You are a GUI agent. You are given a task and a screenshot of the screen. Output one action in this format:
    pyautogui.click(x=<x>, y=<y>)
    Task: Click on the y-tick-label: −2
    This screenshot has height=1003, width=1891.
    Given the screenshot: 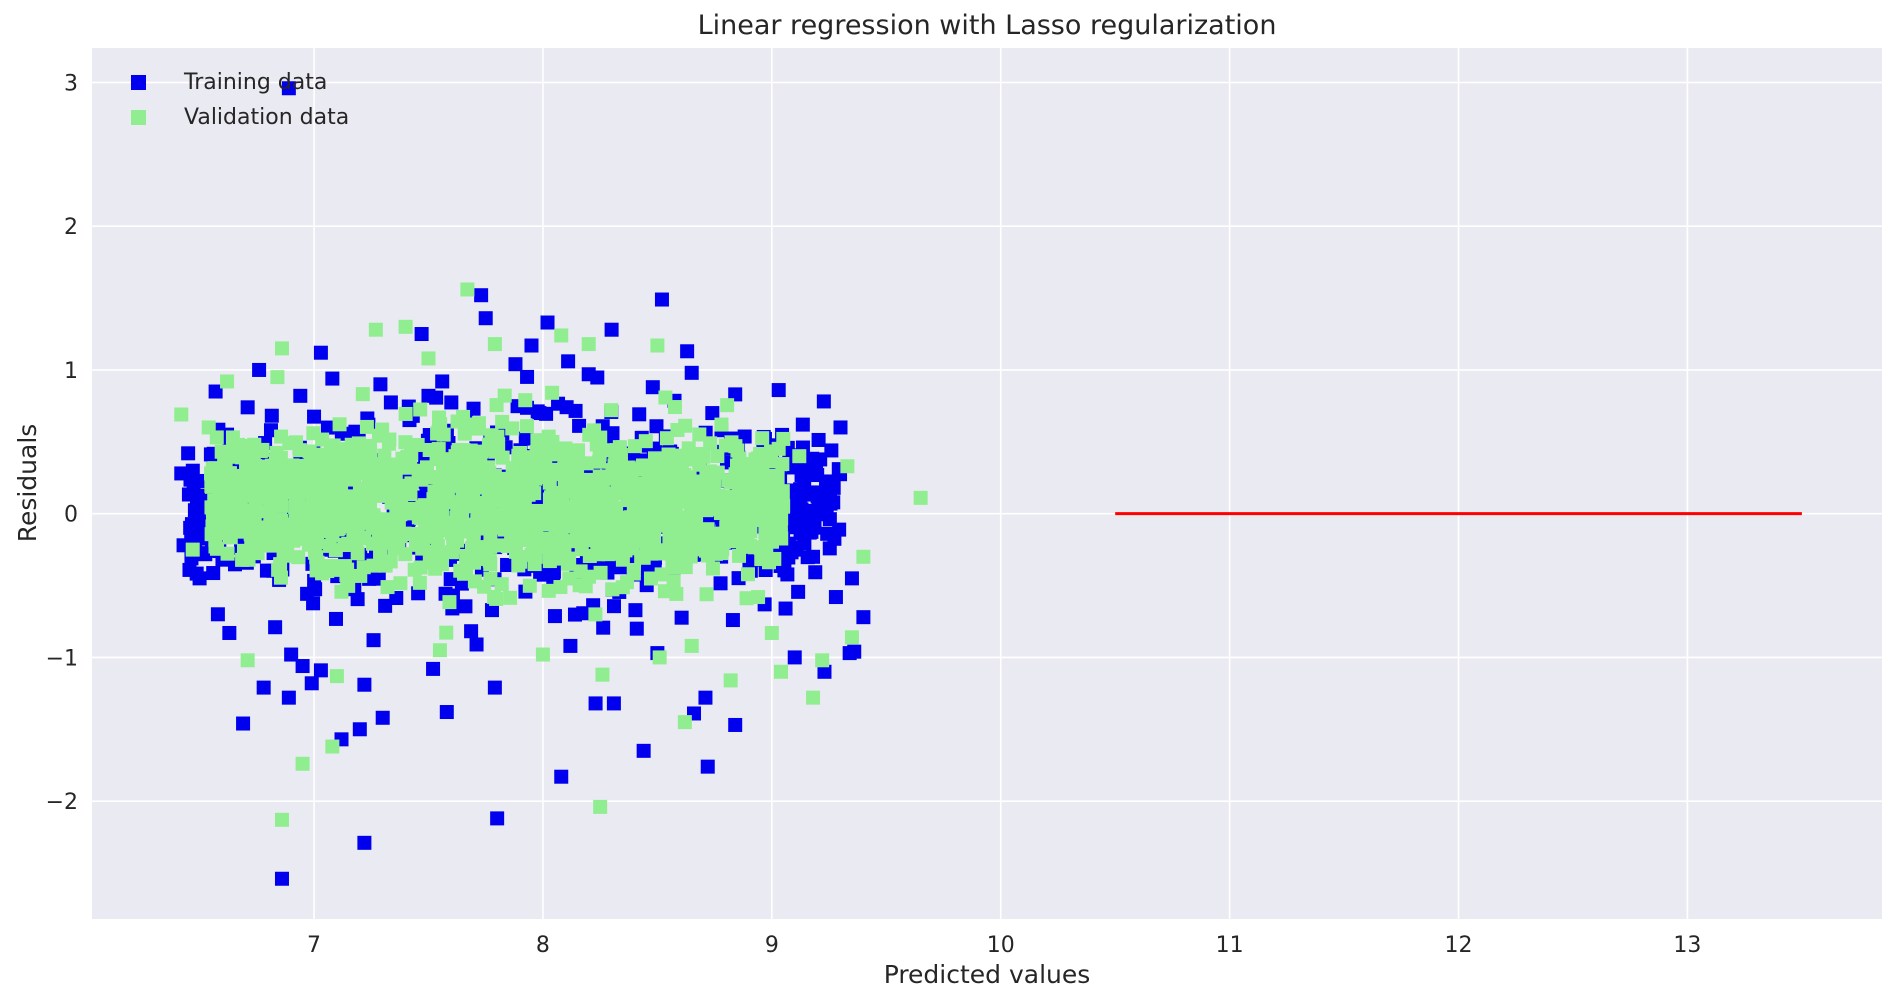 What is the action you would take?
    pyautogui.click(x=62, y=802)
    